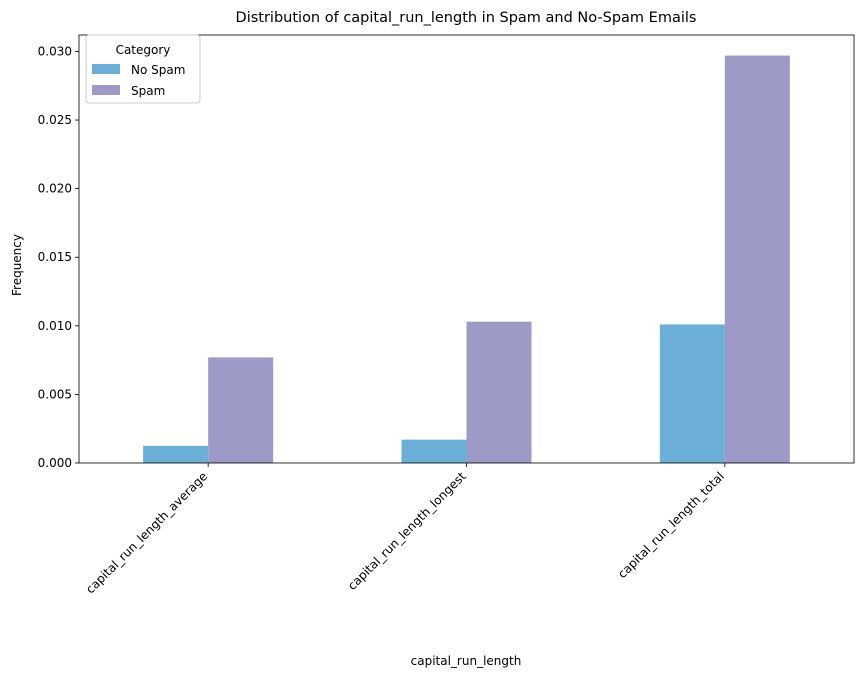  What do you see at coordinates (55, 463) in the screenshot?
I see `y-tick-label-0: 0.000` at bounding box center [55, 463].